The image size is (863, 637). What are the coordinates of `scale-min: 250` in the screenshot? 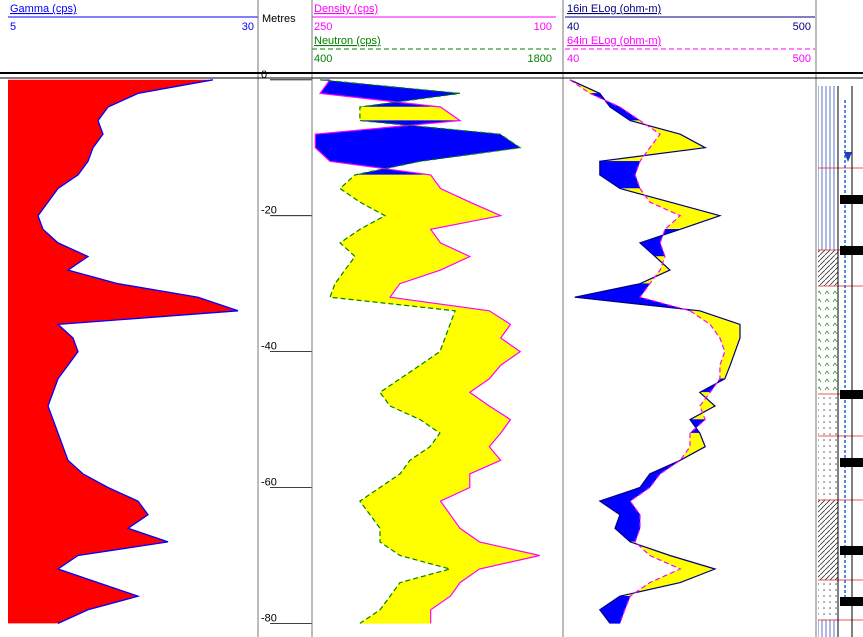 It's located at (323, 27).